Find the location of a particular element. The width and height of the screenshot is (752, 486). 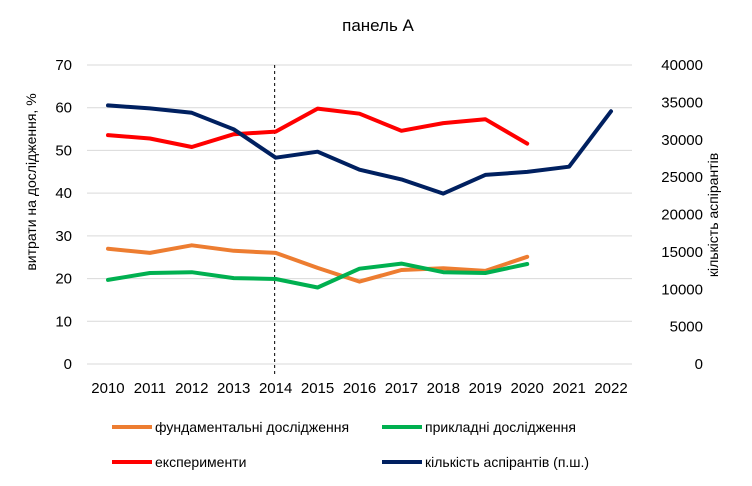

y-right-tick-label: 30000 is located at coordinates (682, 140).